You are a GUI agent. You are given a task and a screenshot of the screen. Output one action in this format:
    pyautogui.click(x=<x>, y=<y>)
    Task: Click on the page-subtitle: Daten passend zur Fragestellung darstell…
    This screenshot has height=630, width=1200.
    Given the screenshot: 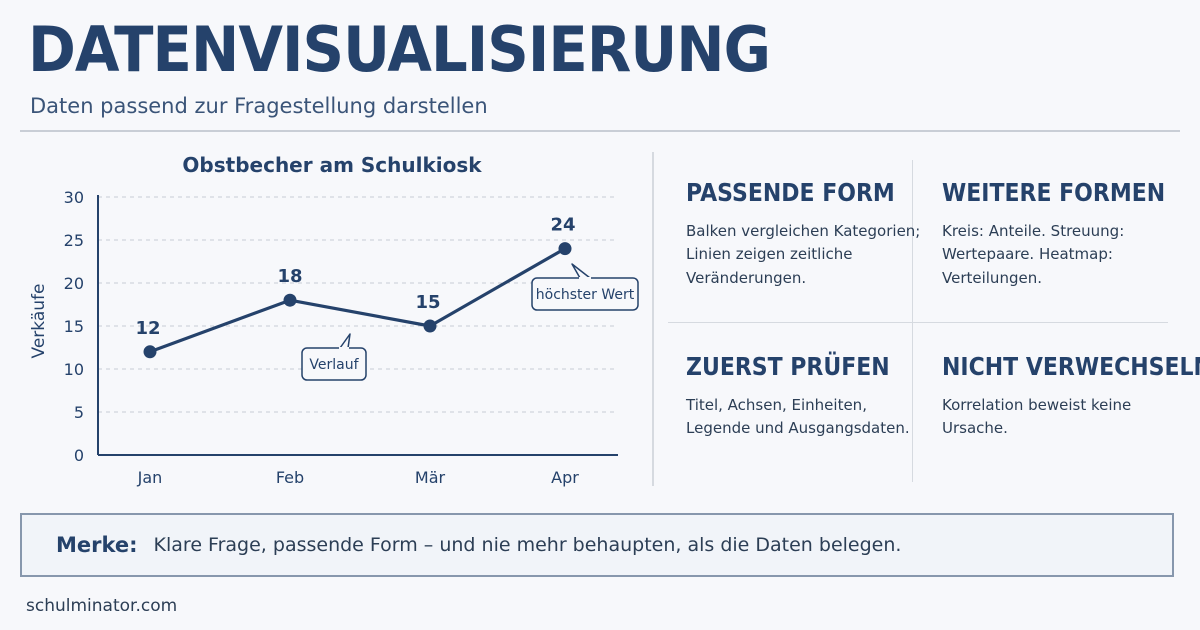 What is the action you would take?
    pyautogui.click(x=259, y=106)
    